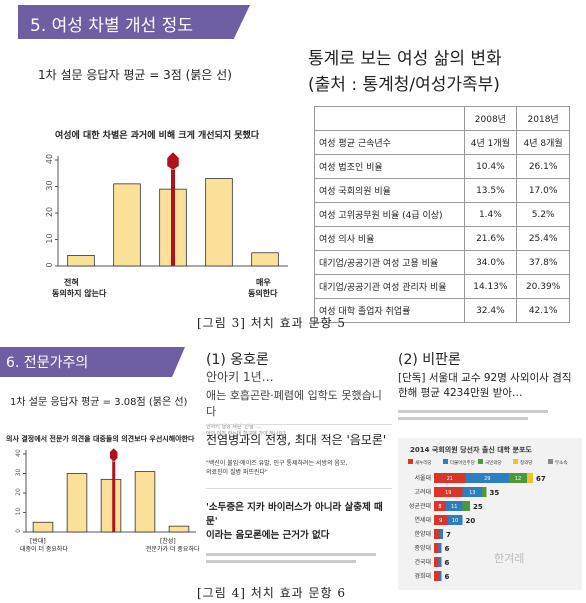 Image resolution: width=586 pixels, height=603 pixels. What do you see at coordinates (442, 214) in the screenshot?
I see `stats-table-row: 여성 고위공무원 비율 (4급 이상) 1.4% 5.2%` at bounding box center [442, 214].